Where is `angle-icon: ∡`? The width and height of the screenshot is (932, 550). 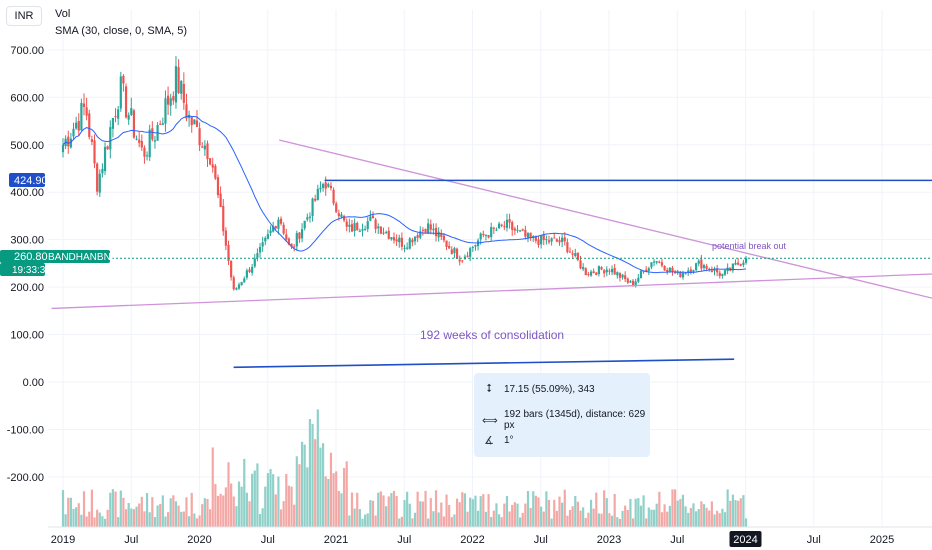
angle-icon: ∡ is located at coordinates (489, 441).